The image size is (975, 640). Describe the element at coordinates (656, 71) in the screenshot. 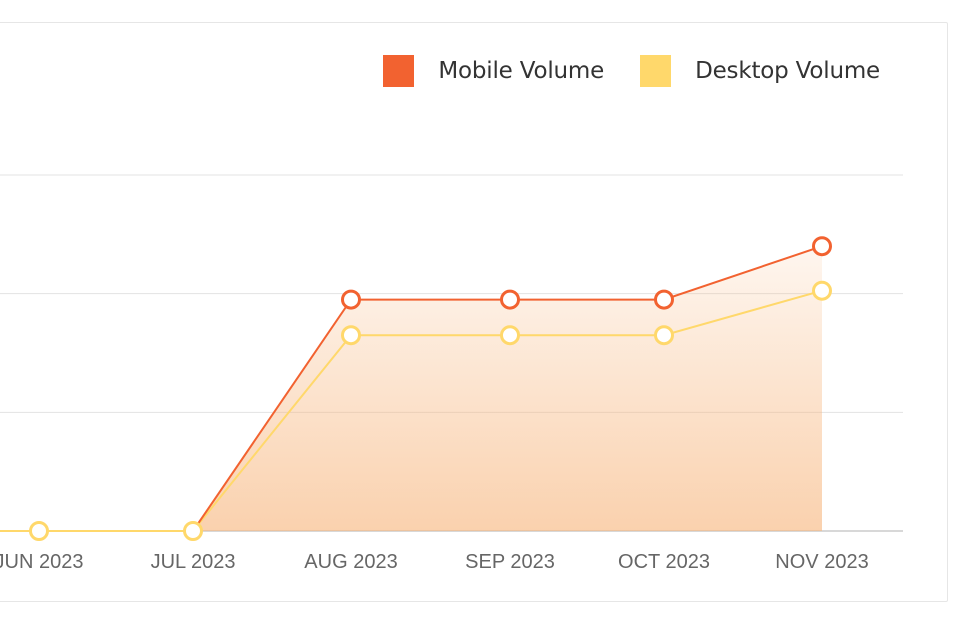

I see `legend-swatch-desktop` at that location.